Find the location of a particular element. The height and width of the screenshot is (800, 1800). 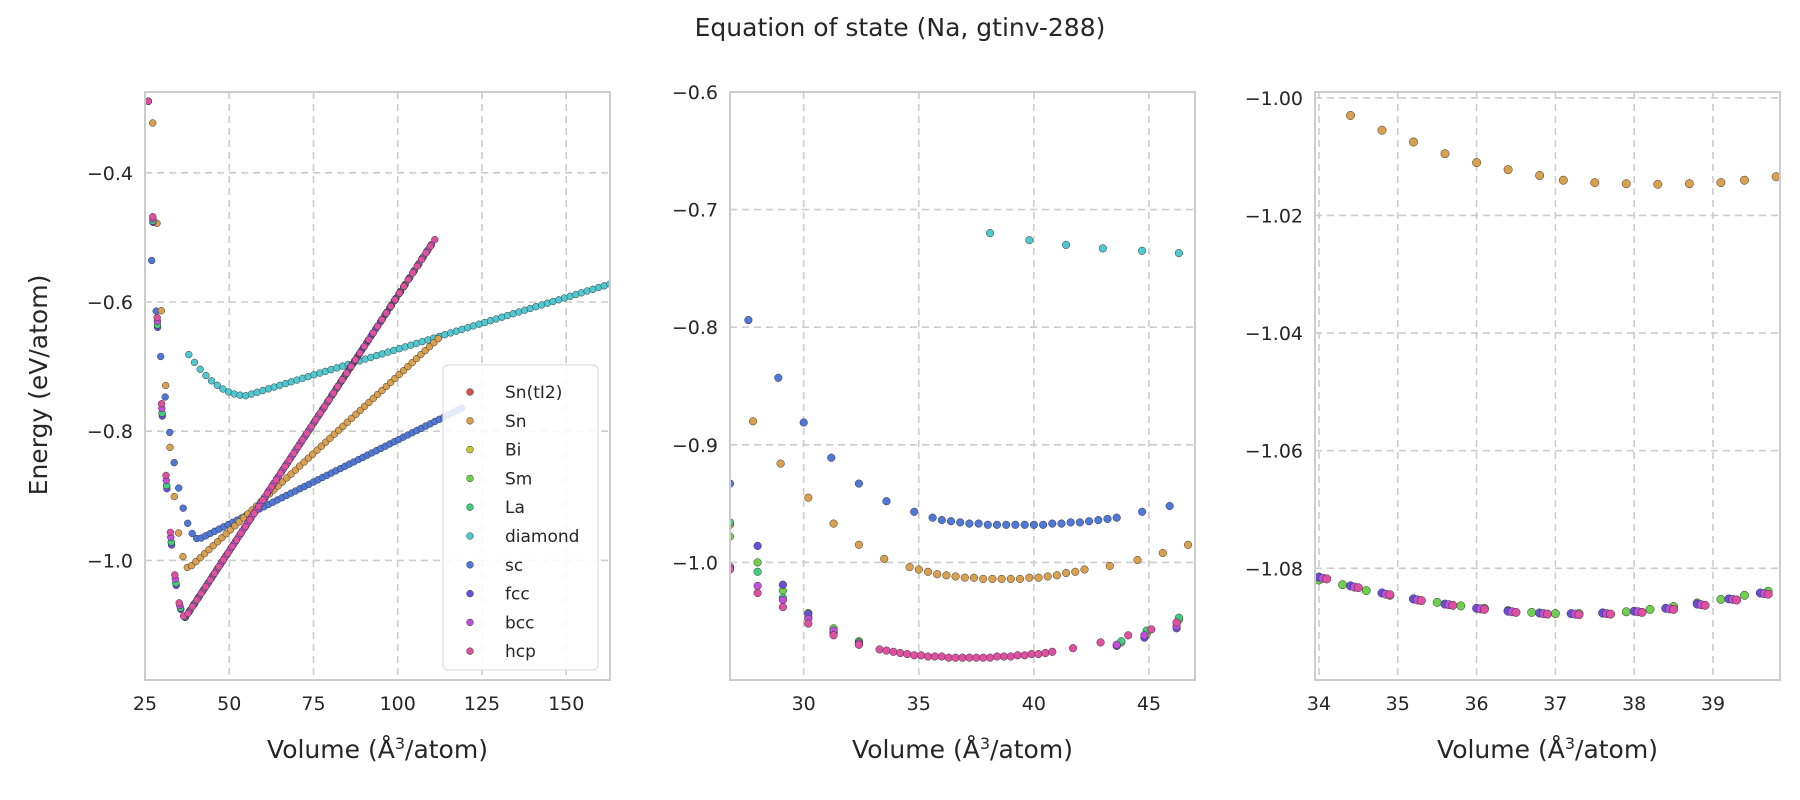

legend: Sn(tI2) Sn Bi Sm La diamond sc fcc bcc hcp is located at coordinates (520, 517).